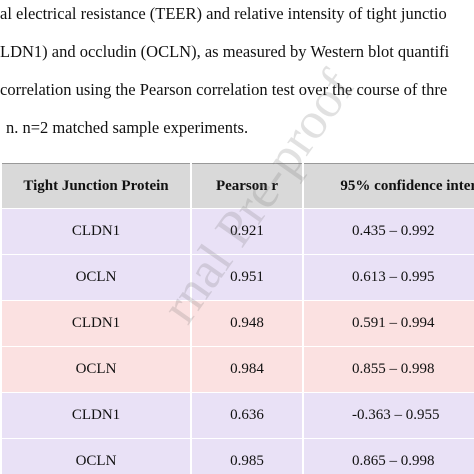 Image resolution: width=474 pixels, height=474 pixels. What do you see at coordinates (246, 277) in the screenshot?
I see `table-cell: 0.951` at bounding box center [246, 277].